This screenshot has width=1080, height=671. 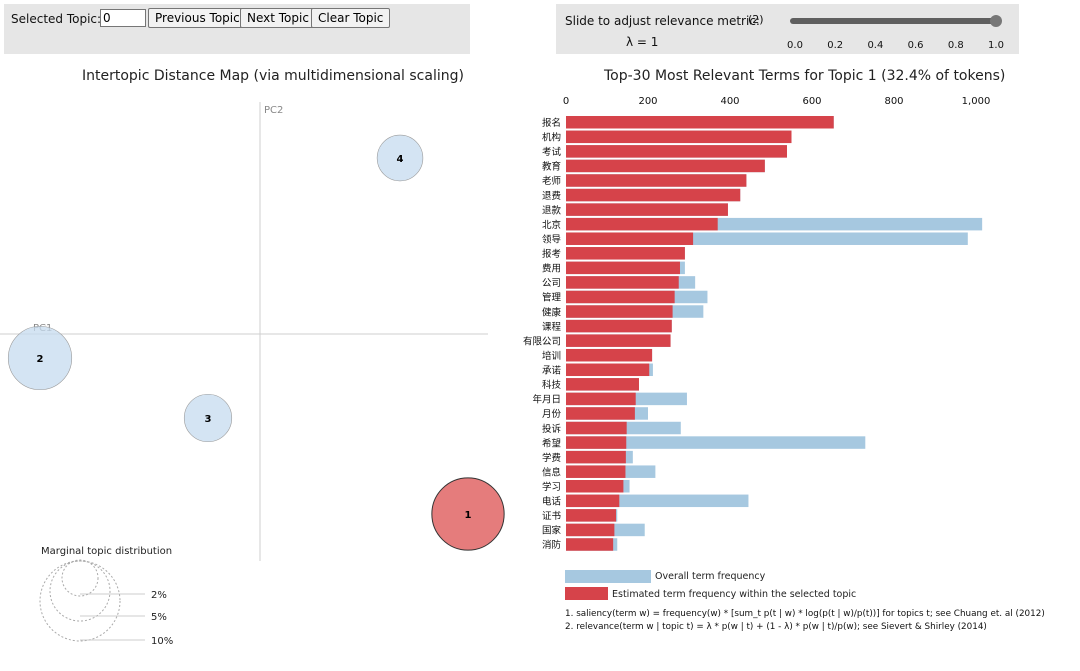 I want to click on selected-topic-label: Selected Topic:, so click(x=56, y=19).